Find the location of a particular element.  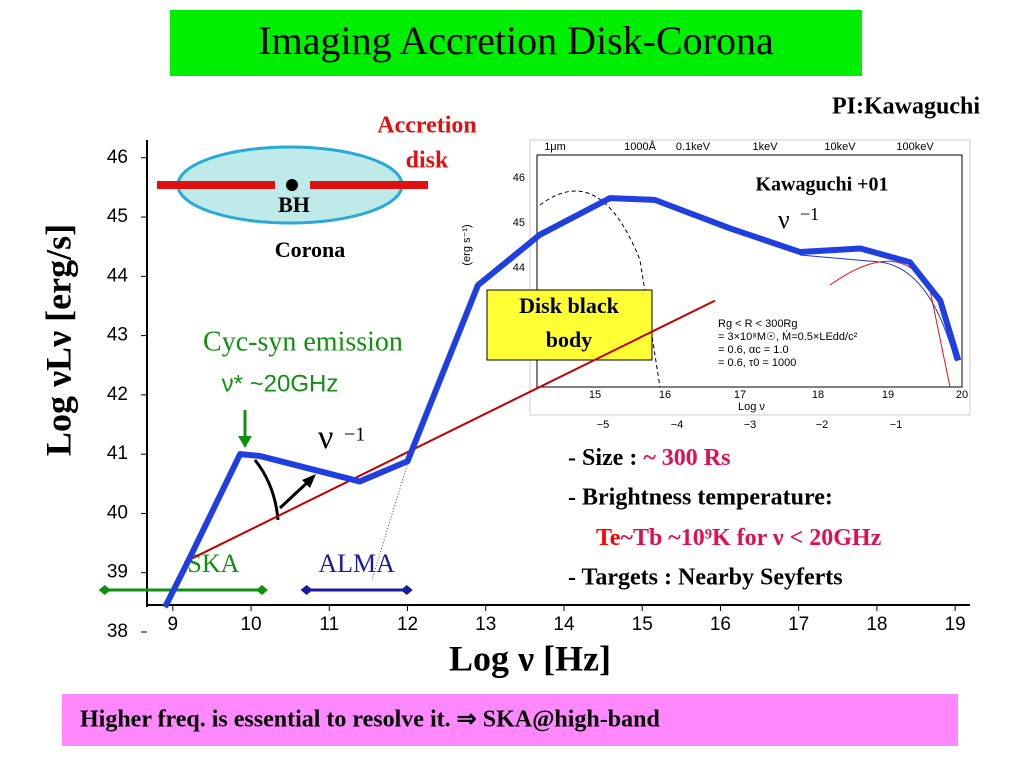

inset-y-tick: 45 is located at coordinates (519, 223).